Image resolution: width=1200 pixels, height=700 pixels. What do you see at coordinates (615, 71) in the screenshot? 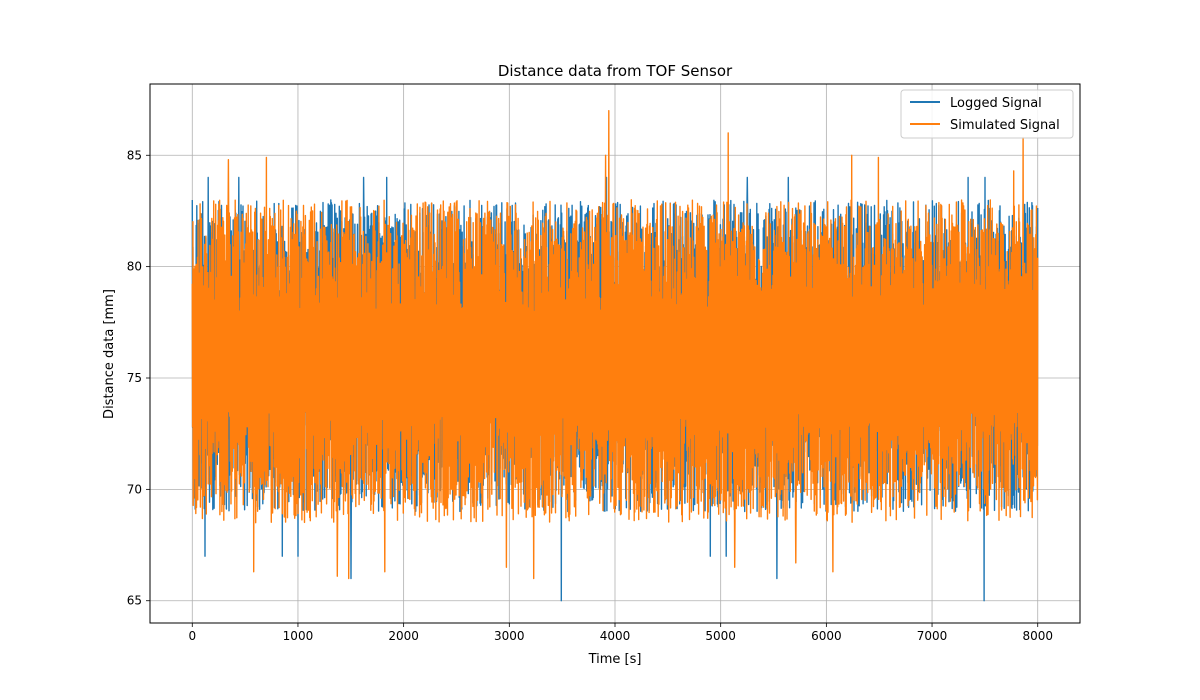
I see `chart-title: Distance data from TOF Sensor` at bounding box center [615, 71].